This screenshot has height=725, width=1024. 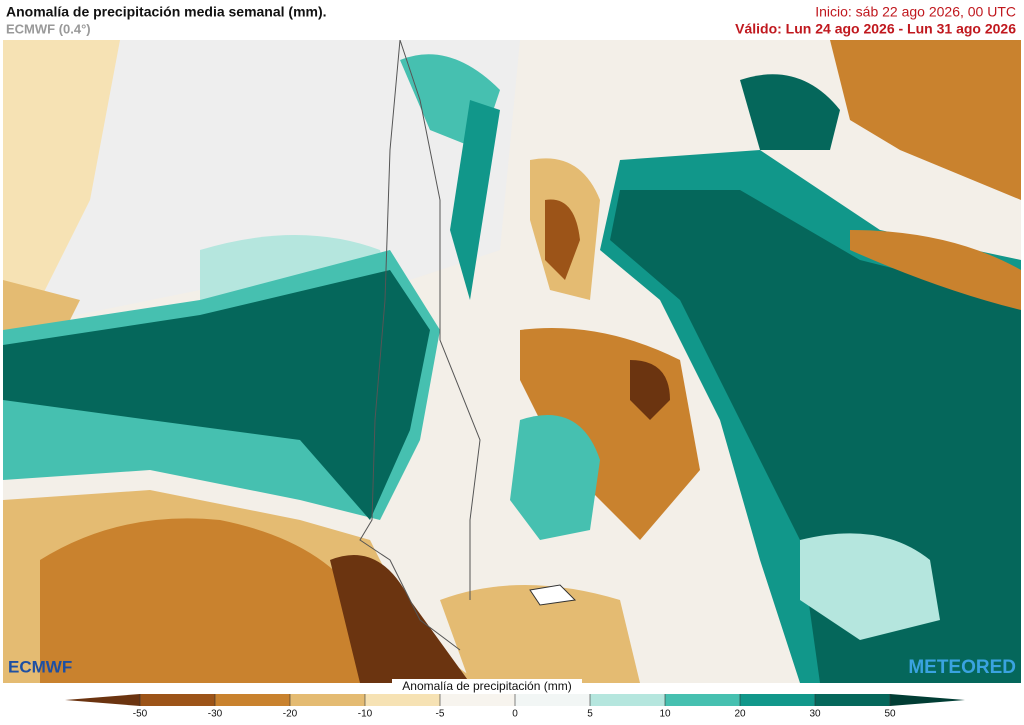 I want to click on init-time: Inicio: sáb 22 ago 2026, 00 UTC, so click(x=915, y=12).